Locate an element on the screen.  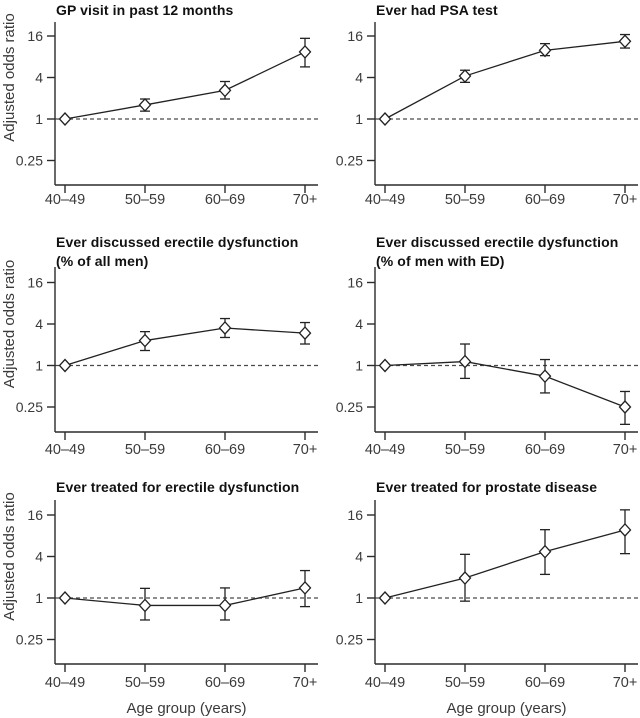
panel-title: Ever discussed erectile dysfunction is located at coordinates (177, 242).